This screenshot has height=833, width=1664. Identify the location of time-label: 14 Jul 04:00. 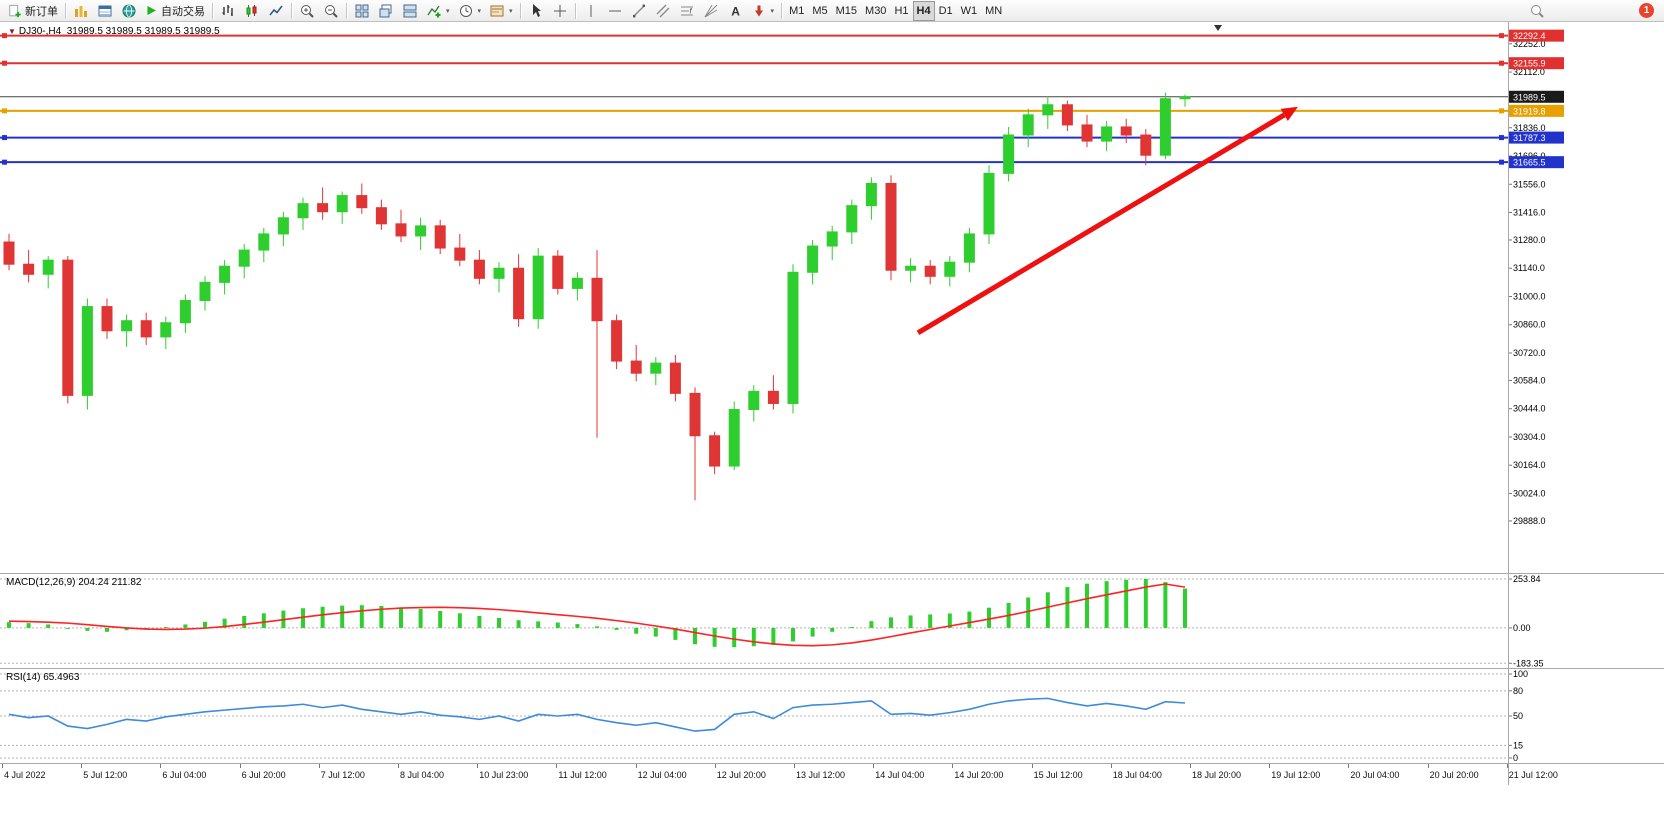
(900, 775).